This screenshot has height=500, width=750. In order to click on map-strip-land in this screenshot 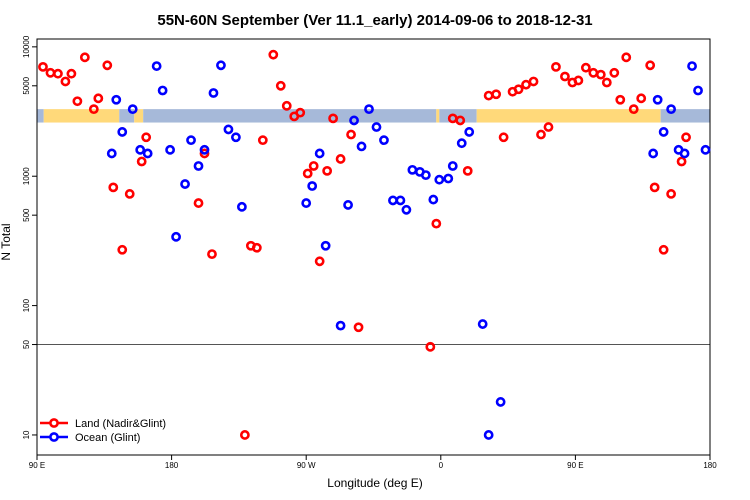, I will do `click(139, 116)`.